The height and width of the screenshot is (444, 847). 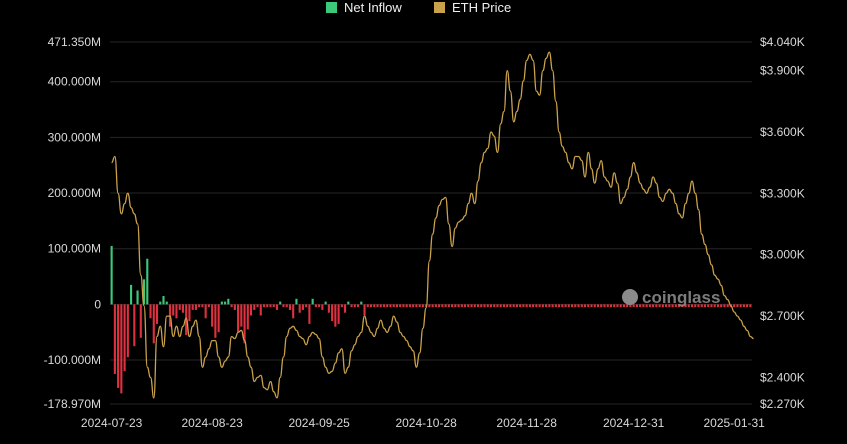 I want to click on y-right-tick-label: $2.700K, so click(x=782, y=316).